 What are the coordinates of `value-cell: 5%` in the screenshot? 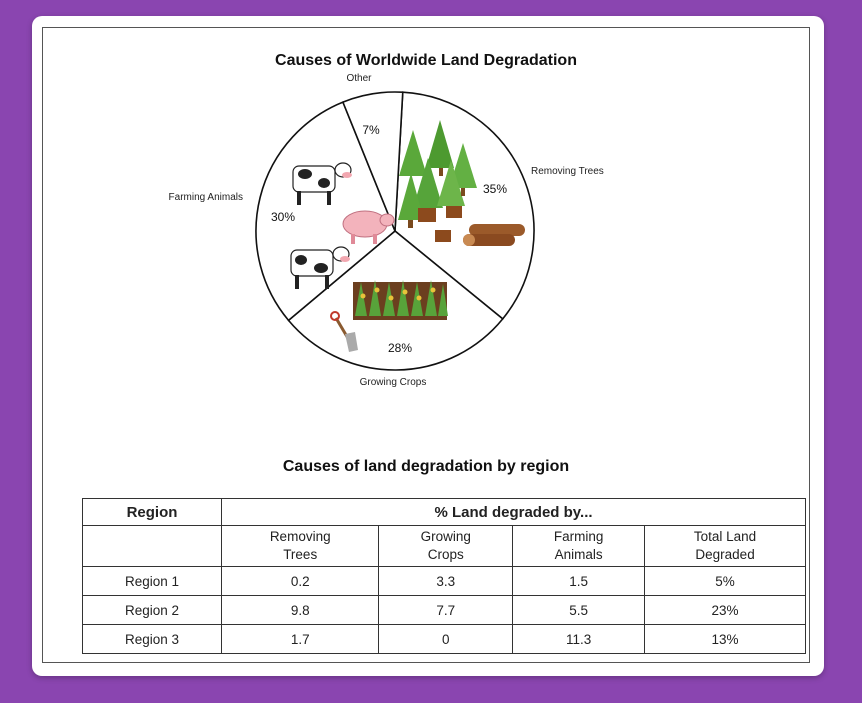 It's located at (725, 581).